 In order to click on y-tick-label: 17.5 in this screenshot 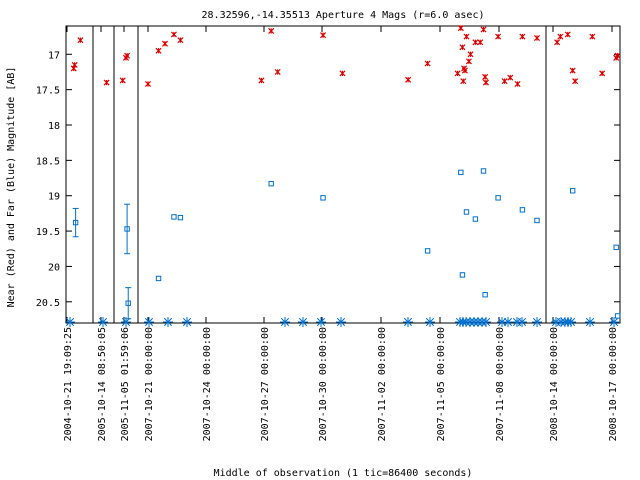, I will do `click(48, 91)`.